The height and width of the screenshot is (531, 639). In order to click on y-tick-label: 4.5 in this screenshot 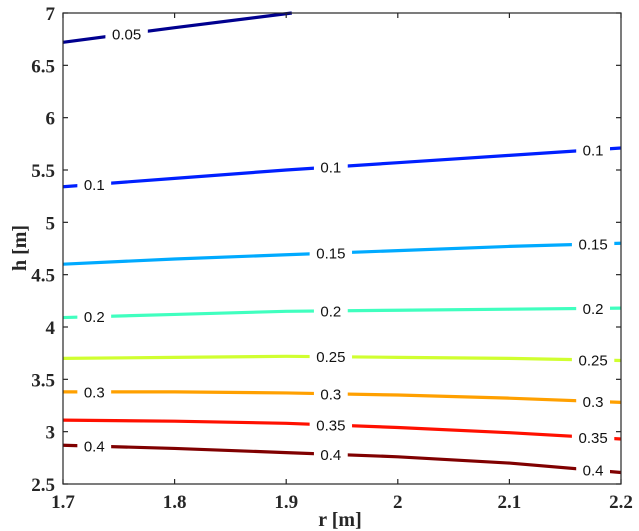, I will do `click(43, 276)`.